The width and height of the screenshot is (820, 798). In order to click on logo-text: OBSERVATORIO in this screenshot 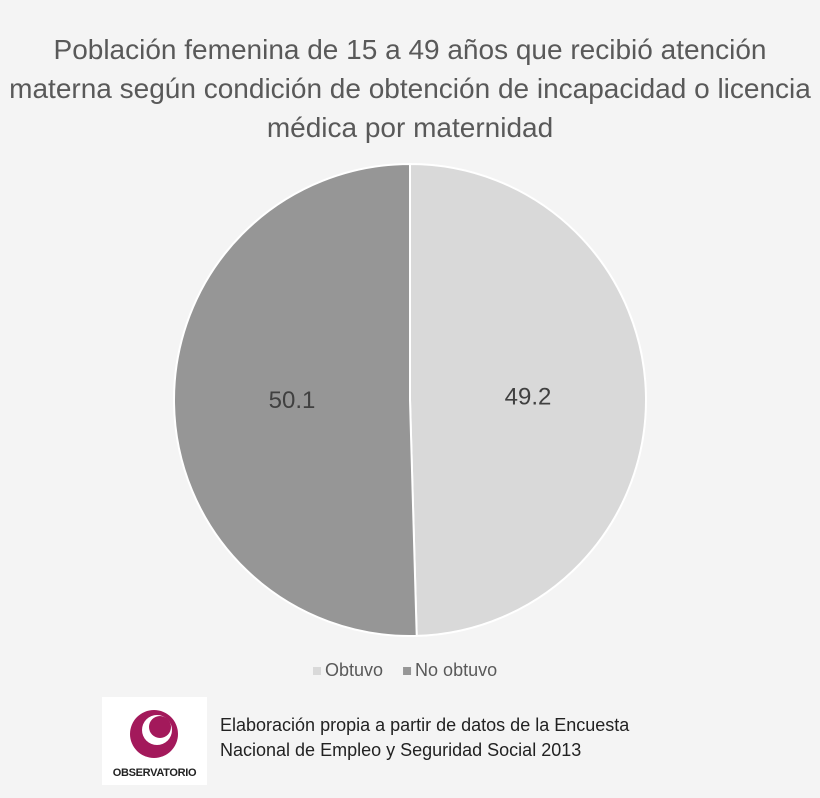, I will do `click(154, 773)`.